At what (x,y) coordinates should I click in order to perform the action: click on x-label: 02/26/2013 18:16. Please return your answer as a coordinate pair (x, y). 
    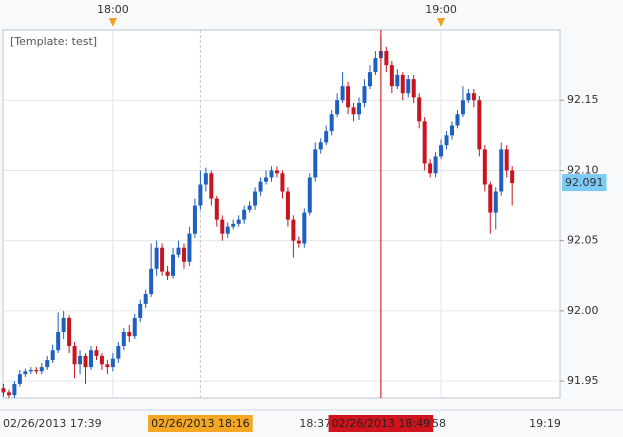
    Looking at the image, I should click on (200, 423).